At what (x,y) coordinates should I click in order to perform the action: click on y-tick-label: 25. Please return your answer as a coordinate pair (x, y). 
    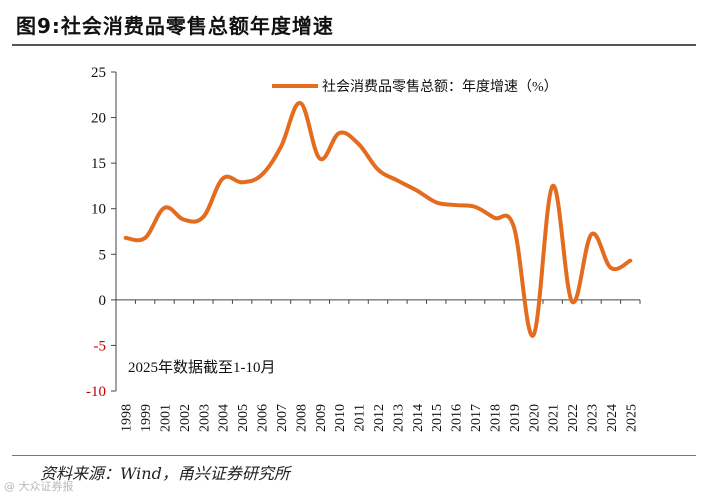
    Looking at the image, I should click on (98, 73).